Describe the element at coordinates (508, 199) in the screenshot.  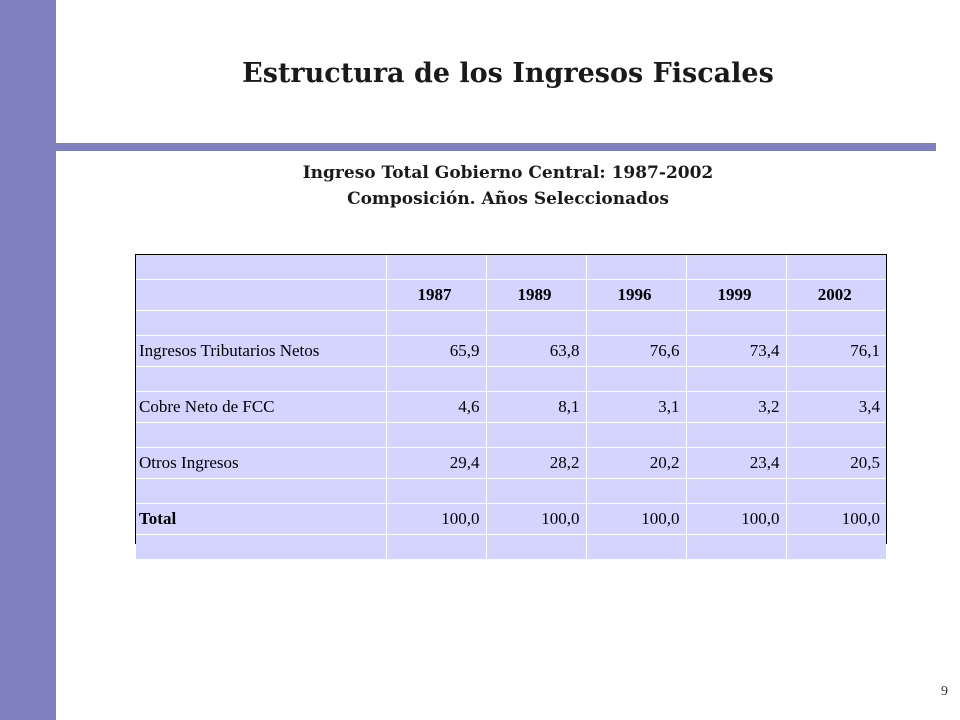
I see `caption-line-2: Composición. Años Seleccionados` at that location.